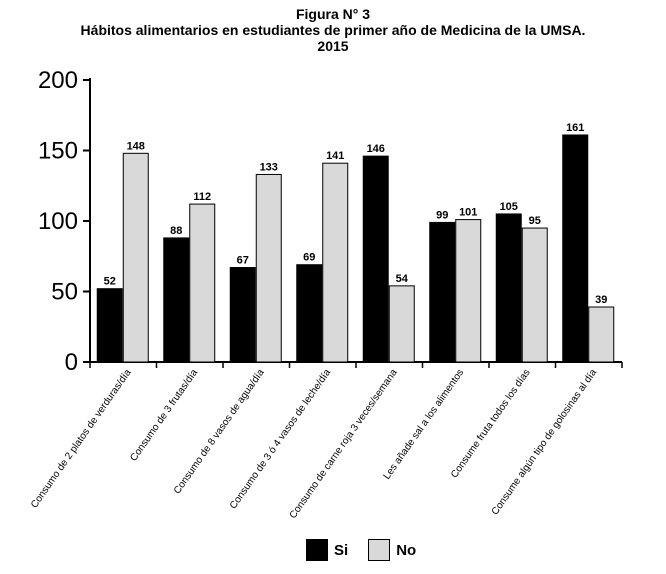 Image resolution: width=666 pixels, height=574 pixels. Describe the element at coordinates (164, 415) in the screenshot. I see `x-category-label: Consumo de 3 frutas/día` at that location.